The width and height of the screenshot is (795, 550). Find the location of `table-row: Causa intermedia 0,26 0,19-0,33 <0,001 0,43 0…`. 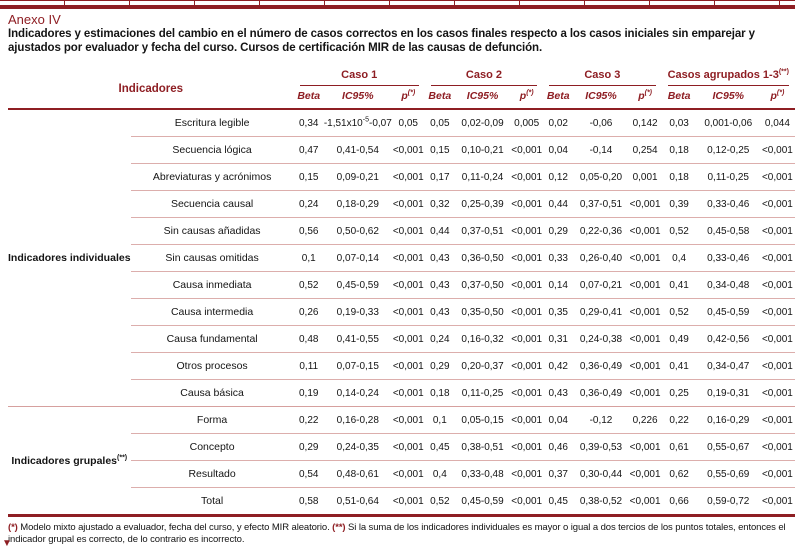

table-row: Causa intermedia 0,26 0,19-0,33 <0,001 0,43 0… is located at coordinates (401, 312).